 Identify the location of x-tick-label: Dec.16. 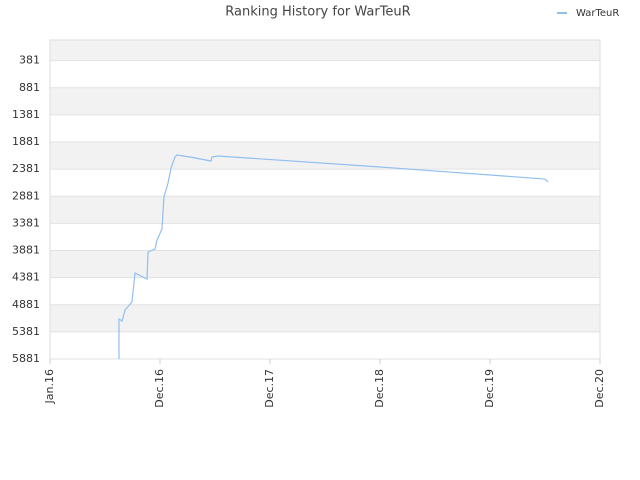
(159, 388).